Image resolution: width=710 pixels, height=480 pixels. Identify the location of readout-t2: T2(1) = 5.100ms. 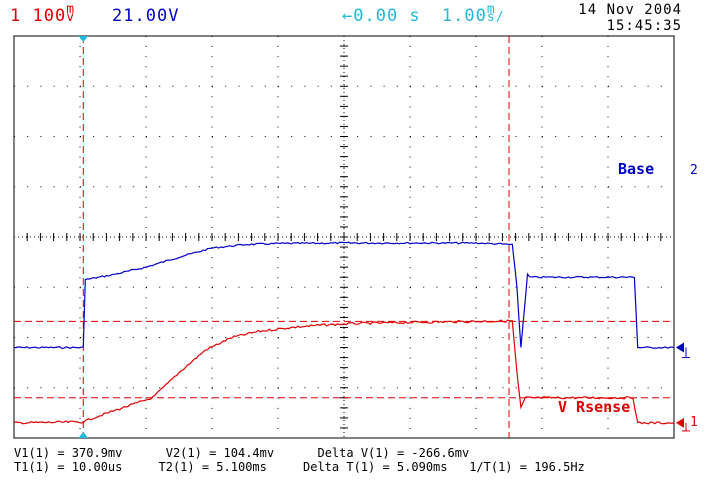
(212, 467).